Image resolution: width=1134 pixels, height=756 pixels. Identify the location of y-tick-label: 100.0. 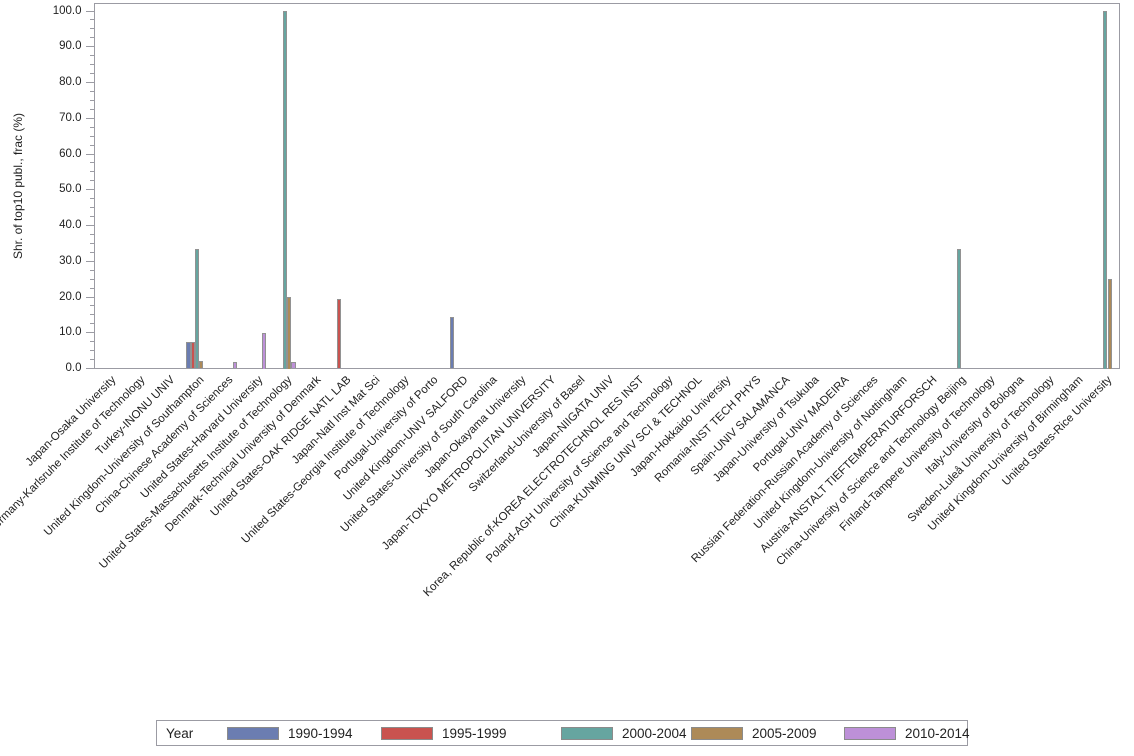
(67, 10).